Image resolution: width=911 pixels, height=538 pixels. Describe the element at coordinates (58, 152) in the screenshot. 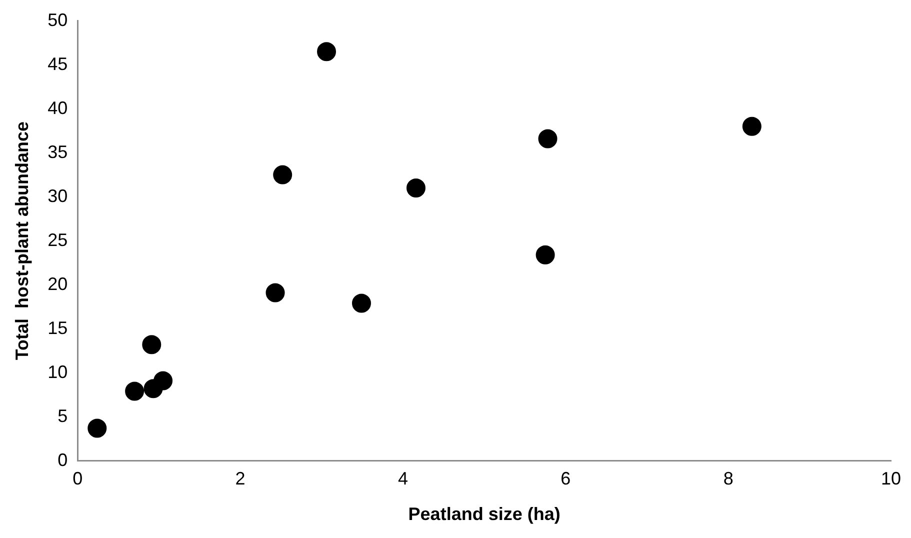

I see `y-tick-label: 35` at that location.